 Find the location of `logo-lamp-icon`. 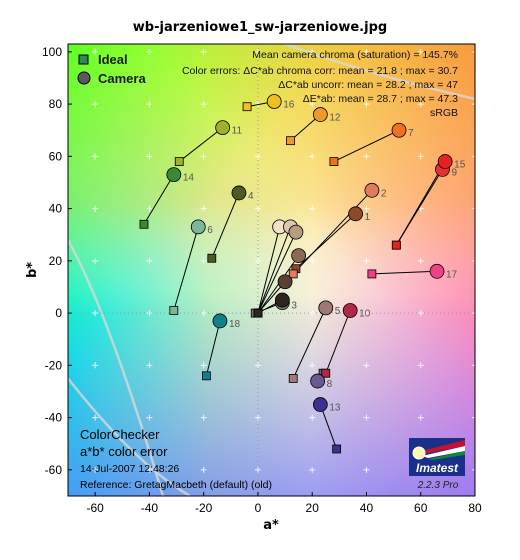

logo-lamp-icon is located at coordinates (419, 453).